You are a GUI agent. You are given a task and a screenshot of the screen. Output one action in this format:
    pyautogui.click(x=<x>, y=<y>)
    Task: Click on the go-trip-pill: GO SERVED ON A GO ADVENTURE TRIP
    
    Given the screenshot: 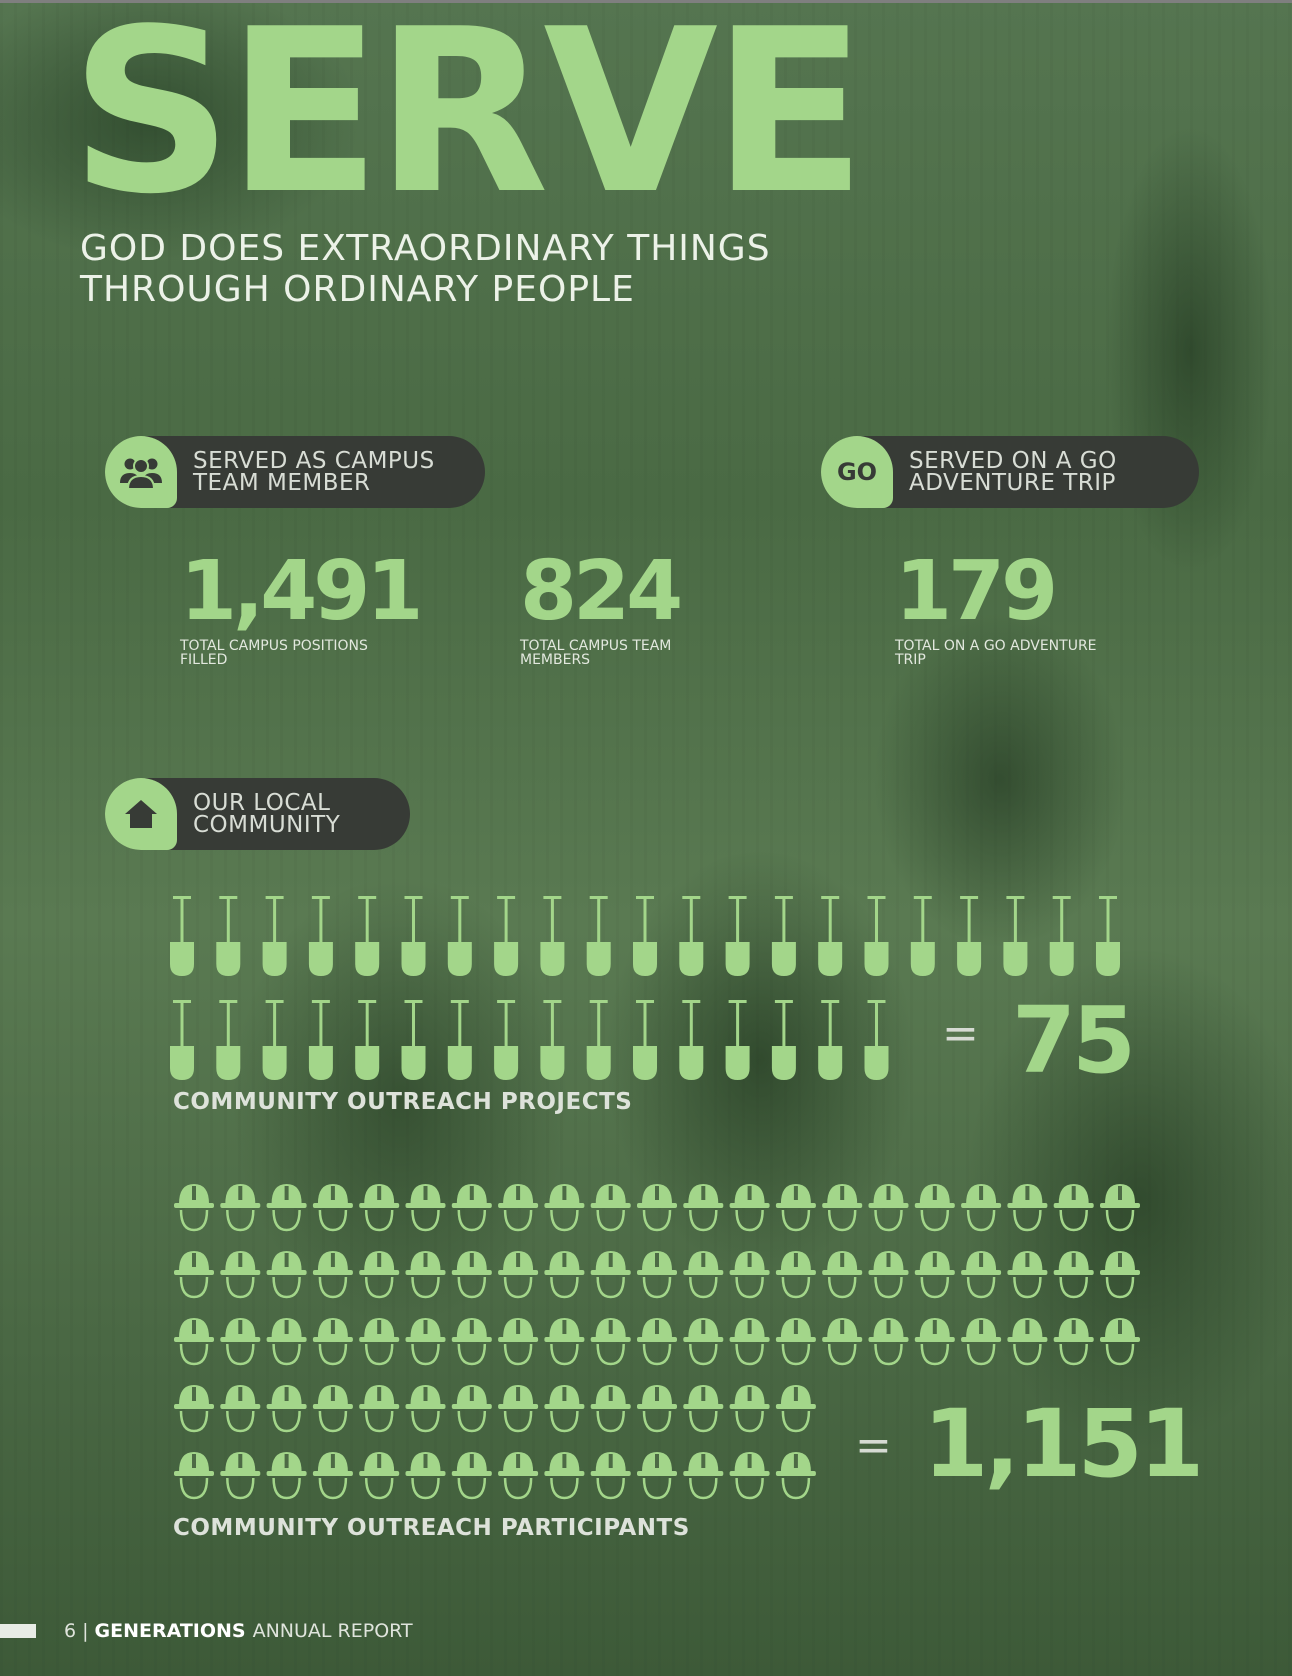 What is the action you would take?
    pyautogui.click(x=1010, y=472)
    